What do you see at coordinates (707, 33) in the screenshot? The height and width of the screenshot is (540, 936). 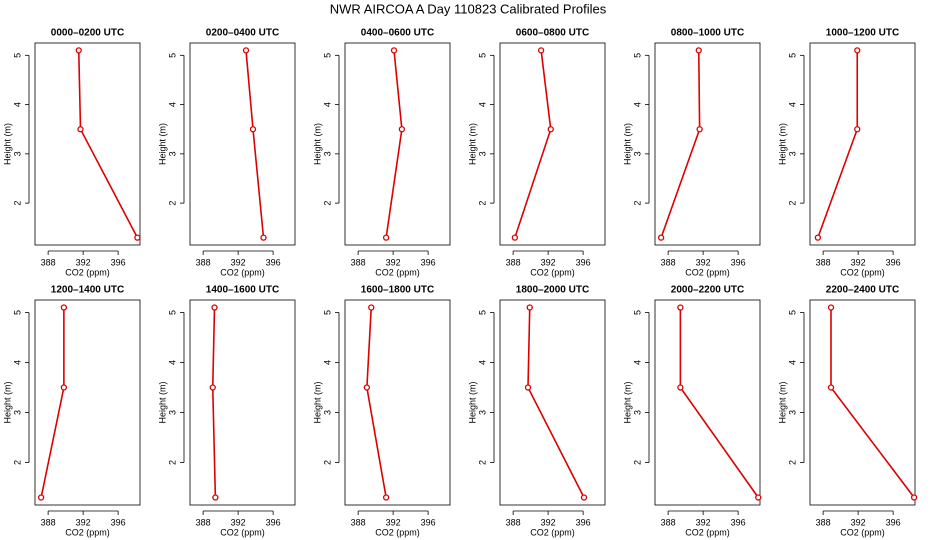 I see `panel-title: 0800–1000 UTC` at bounding box center [707, 33].